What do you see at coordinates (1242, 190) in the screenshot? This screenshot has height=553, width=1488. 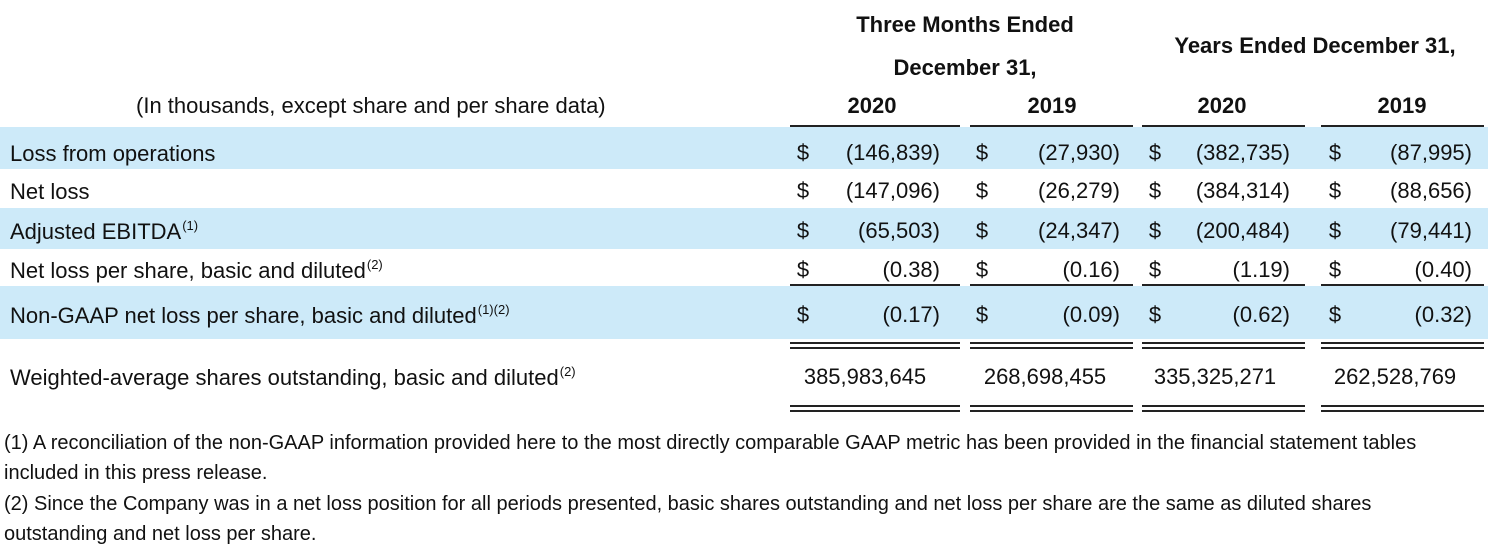 I see `value-cell: (384,314)` at bounding box center [1242, 190].